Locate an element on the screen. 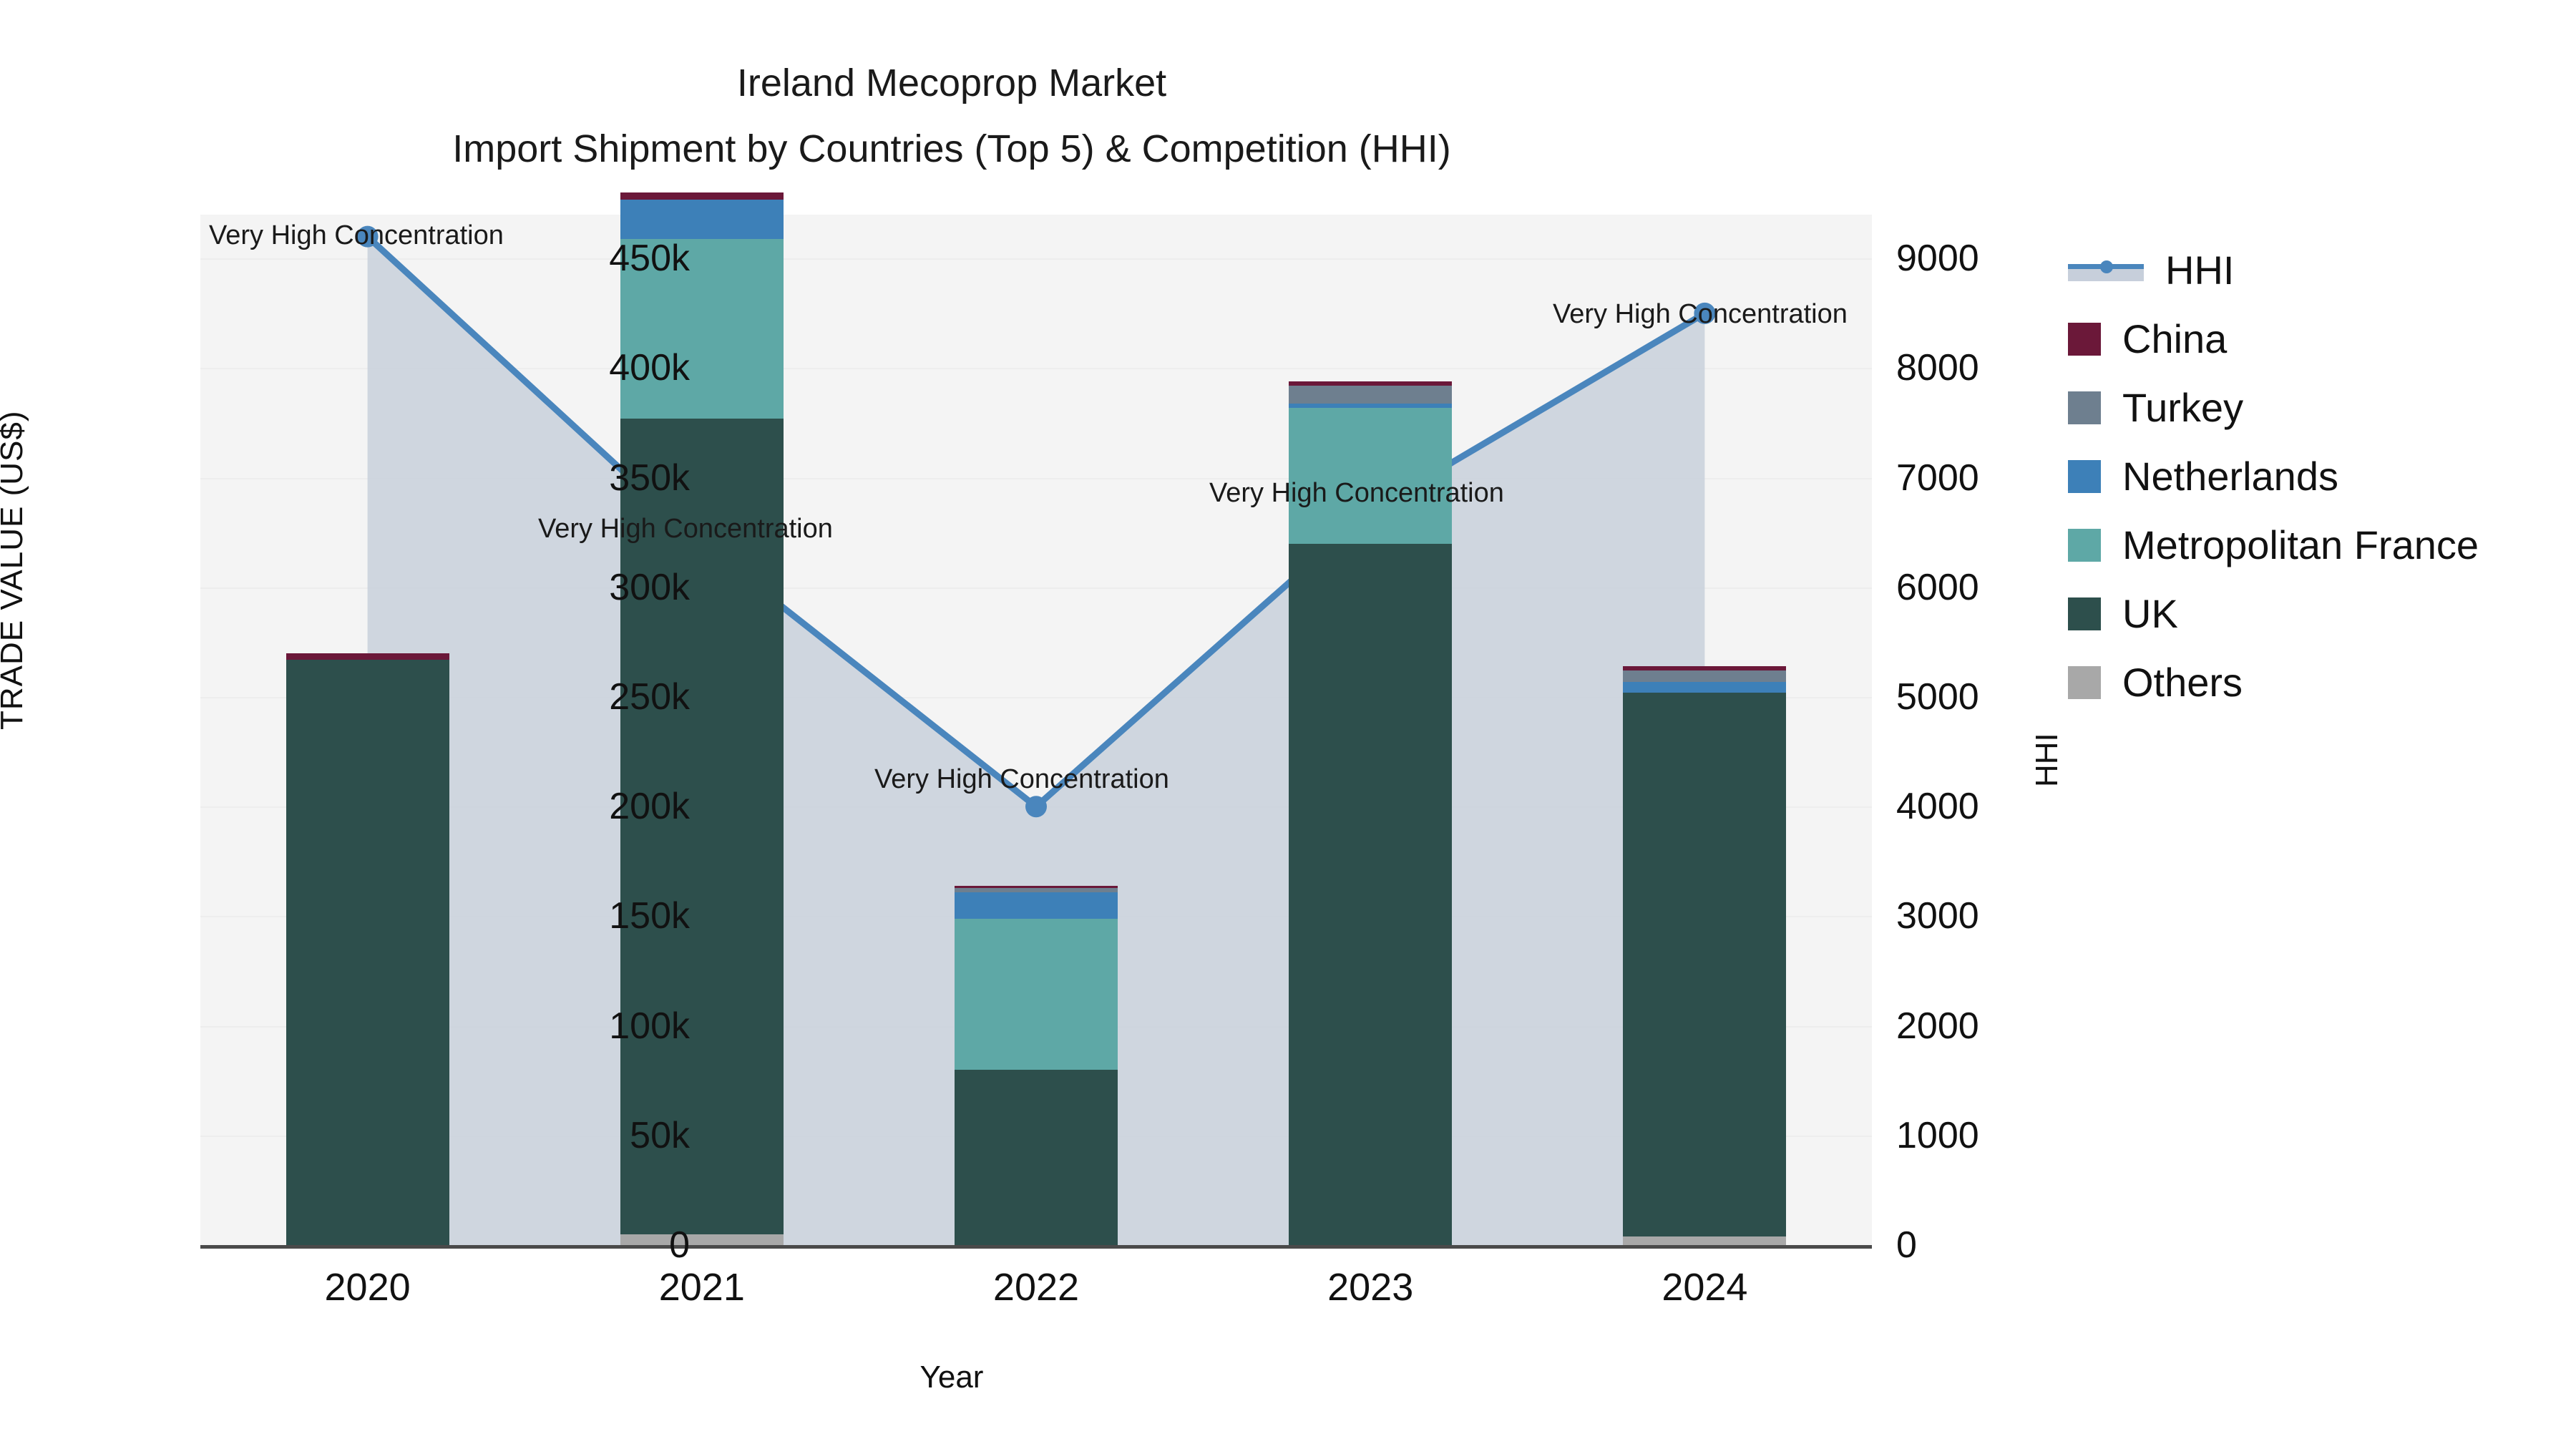  y-axis-left-tick: 50k is located at coordinates (660, 1135).